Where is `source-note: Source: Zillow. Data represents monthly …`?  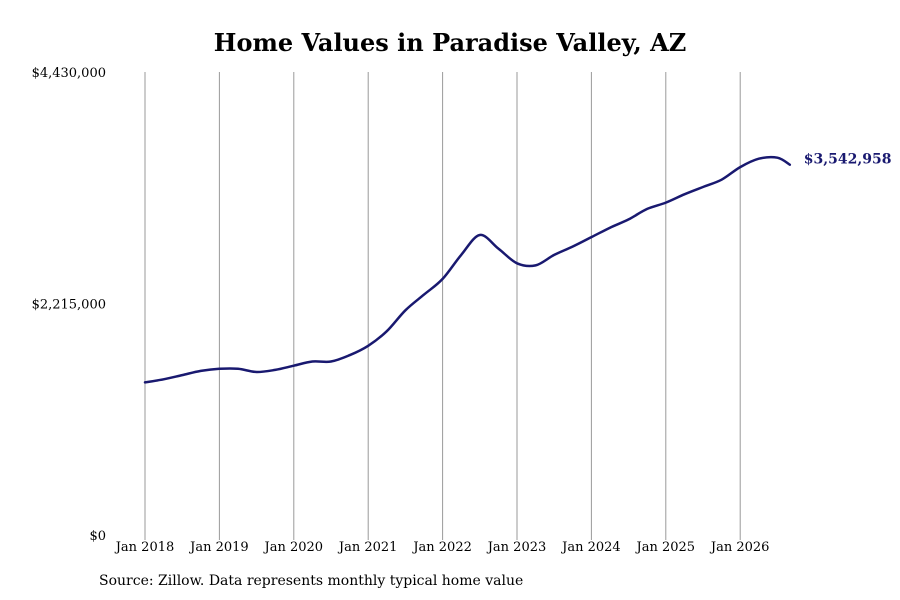
source-note: Source: Zillow. Data represents monthly … is located at coordinates (311, 581).